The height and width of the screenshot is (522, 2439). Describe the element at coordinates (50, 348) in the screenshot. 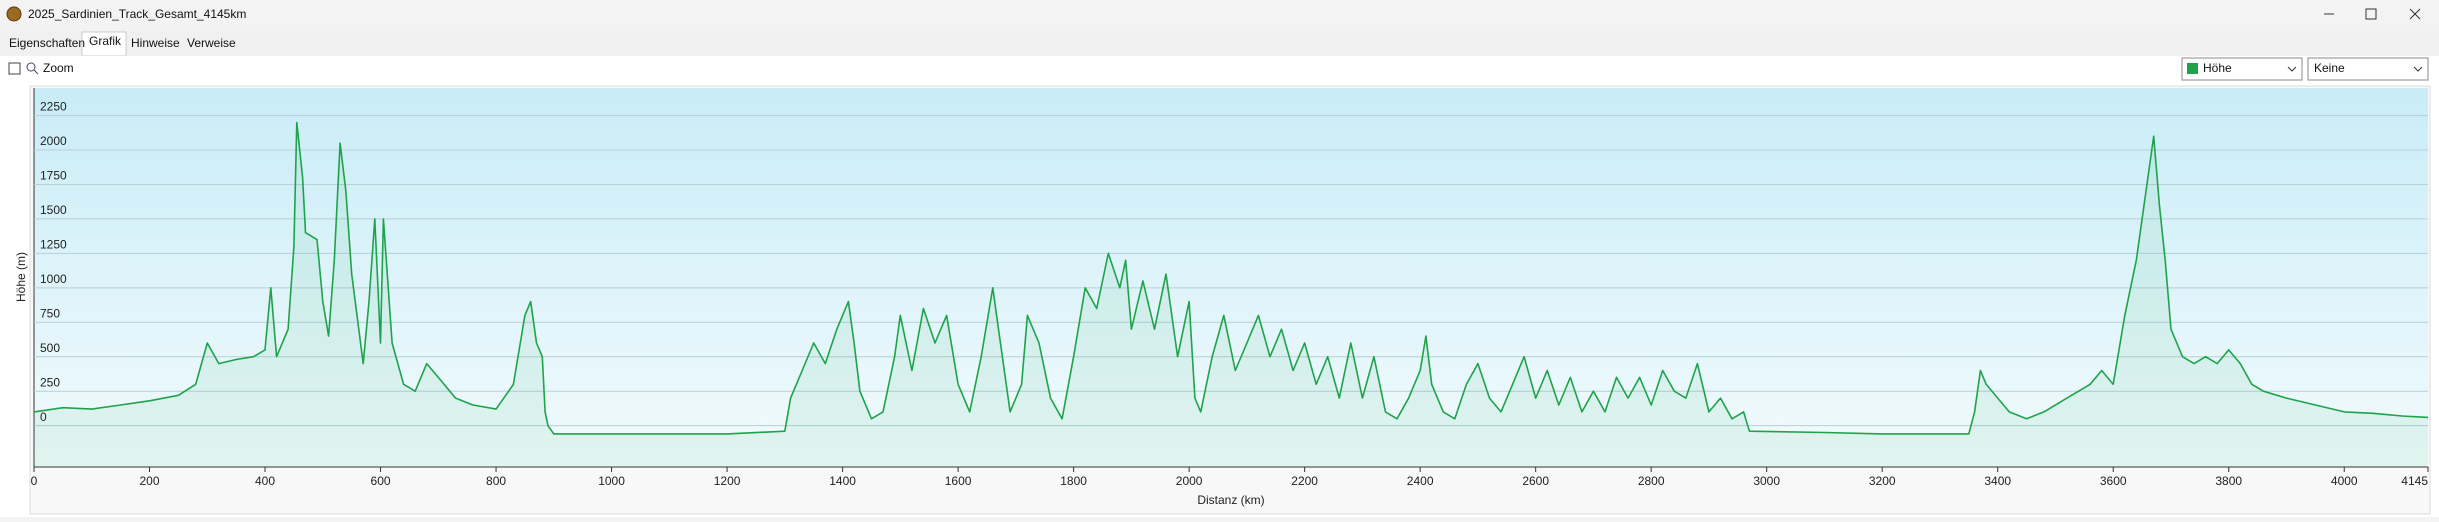

I see `y-tick-label: 500` at that location.